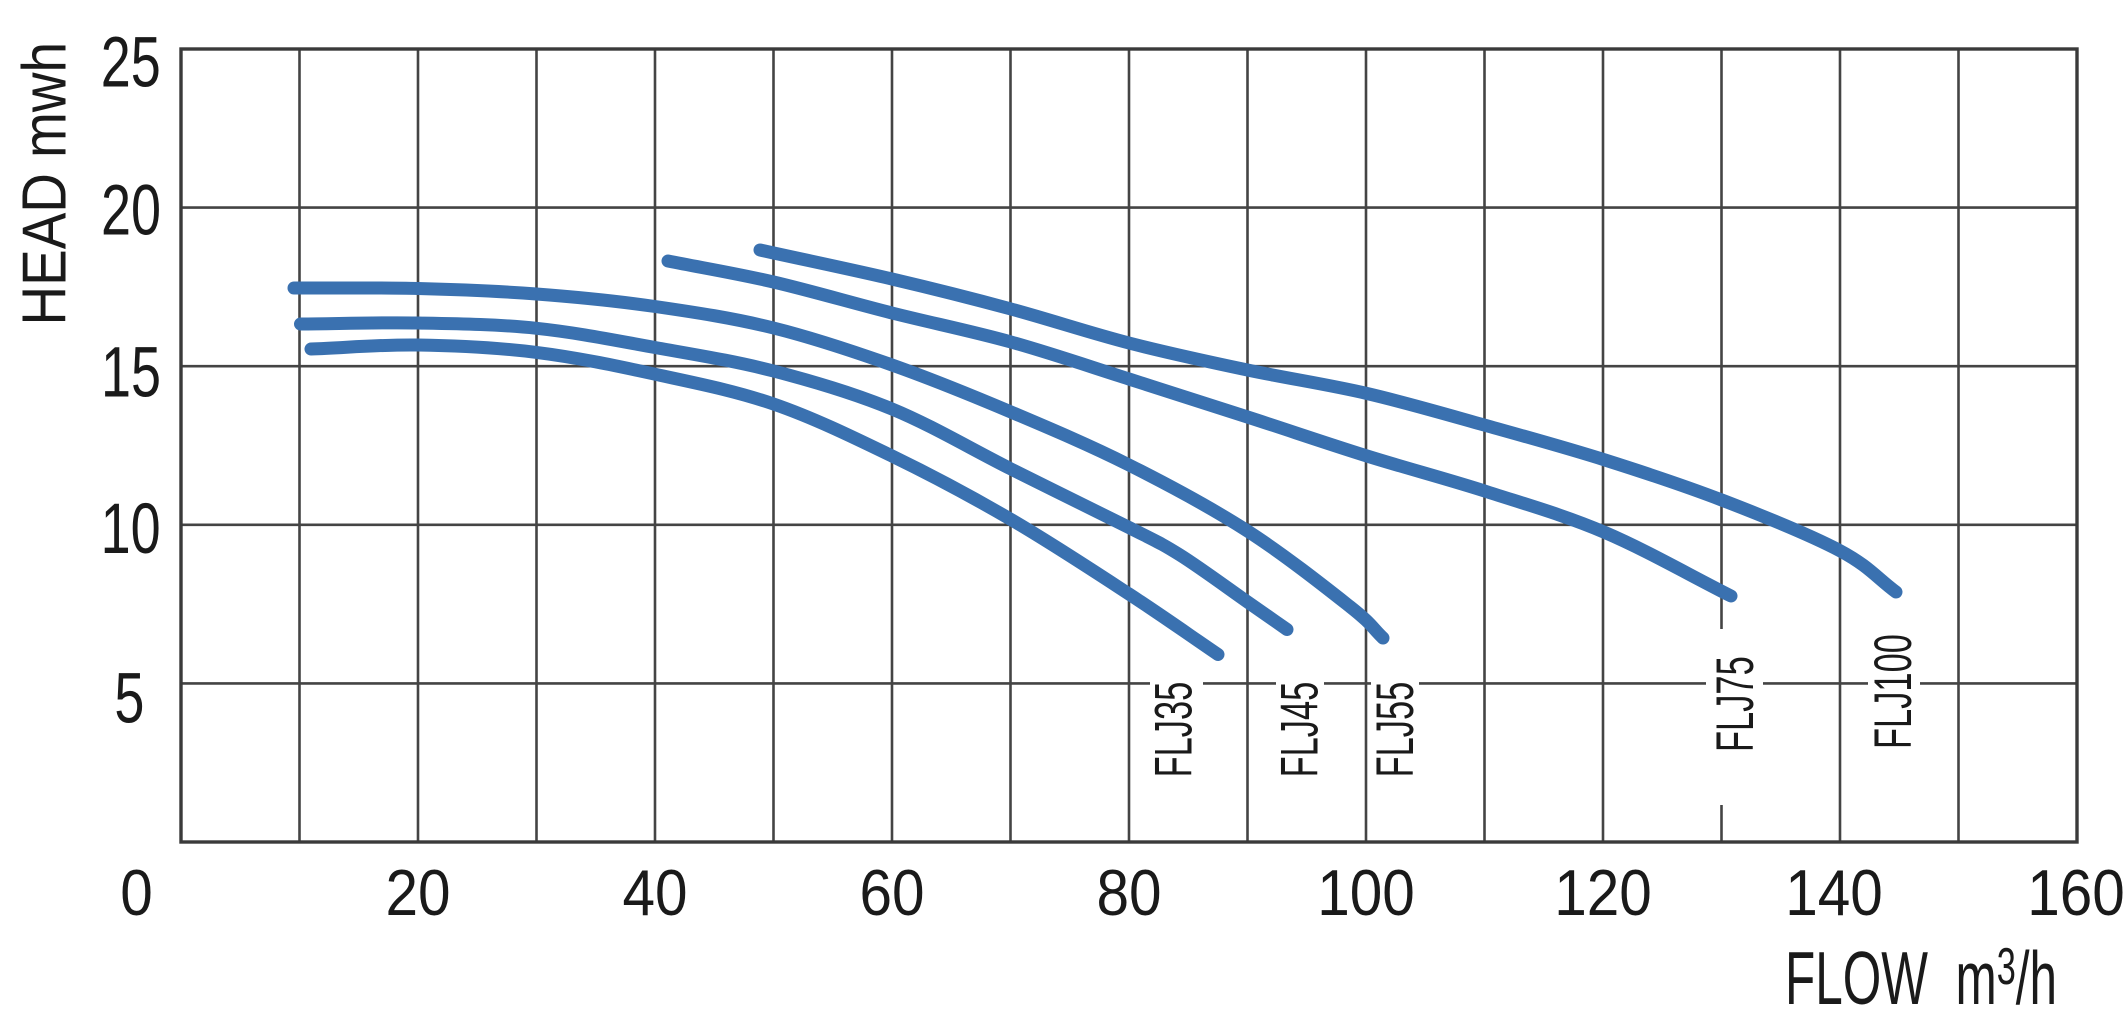 This screenshot has width=2126, height=1012. What do you see at coordinates (2076, 893) in the screenshot?
I see `svg-text: 160` at bounding box center [2076, 893].